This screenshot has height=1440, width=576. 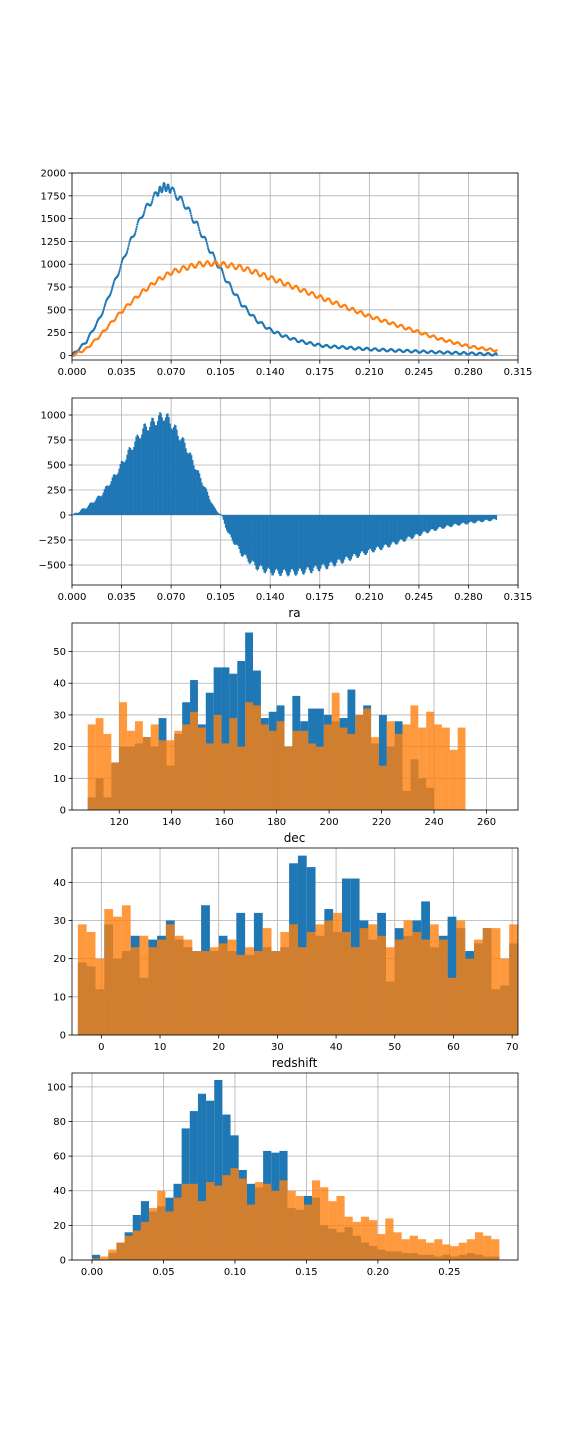 I want to click on y-tick-label: 500, so click(x=56, y=466).